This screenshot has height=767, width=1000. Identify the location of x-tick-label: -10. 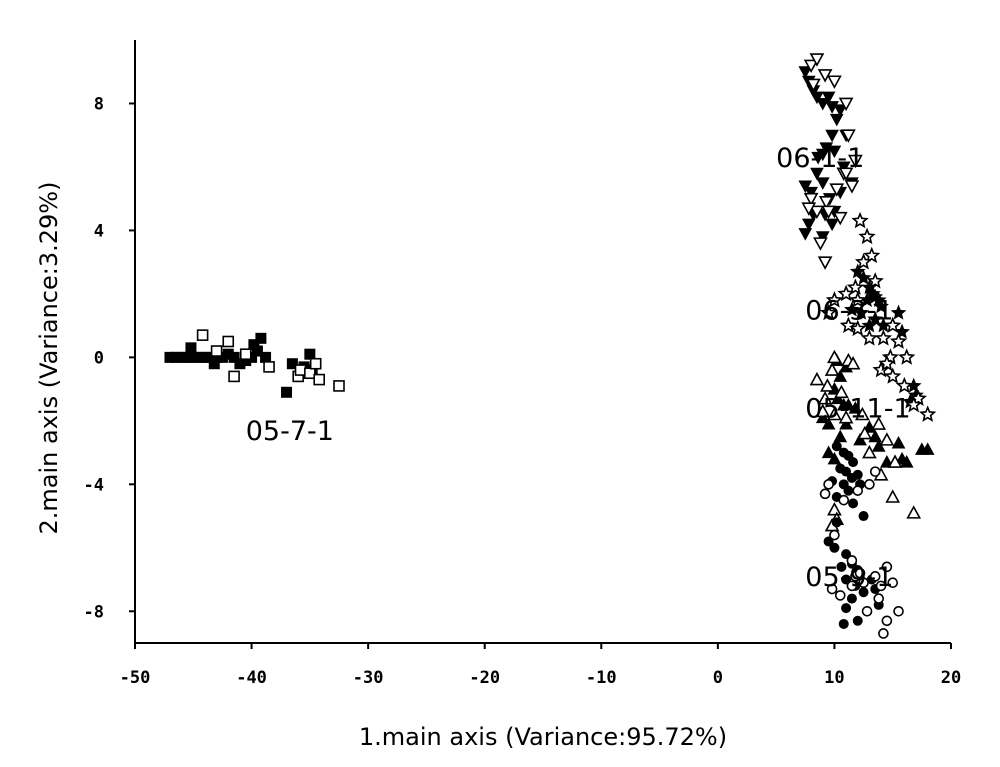
(601, 678).